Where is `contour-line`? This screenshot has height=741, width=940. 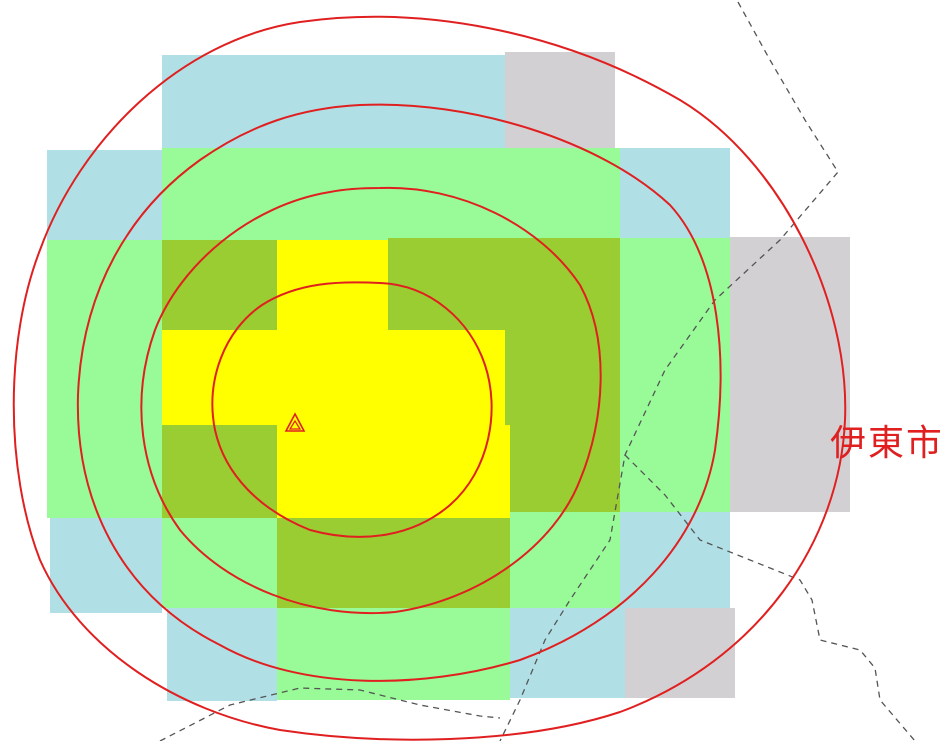 contour-line is located at coordinates (352, 409).